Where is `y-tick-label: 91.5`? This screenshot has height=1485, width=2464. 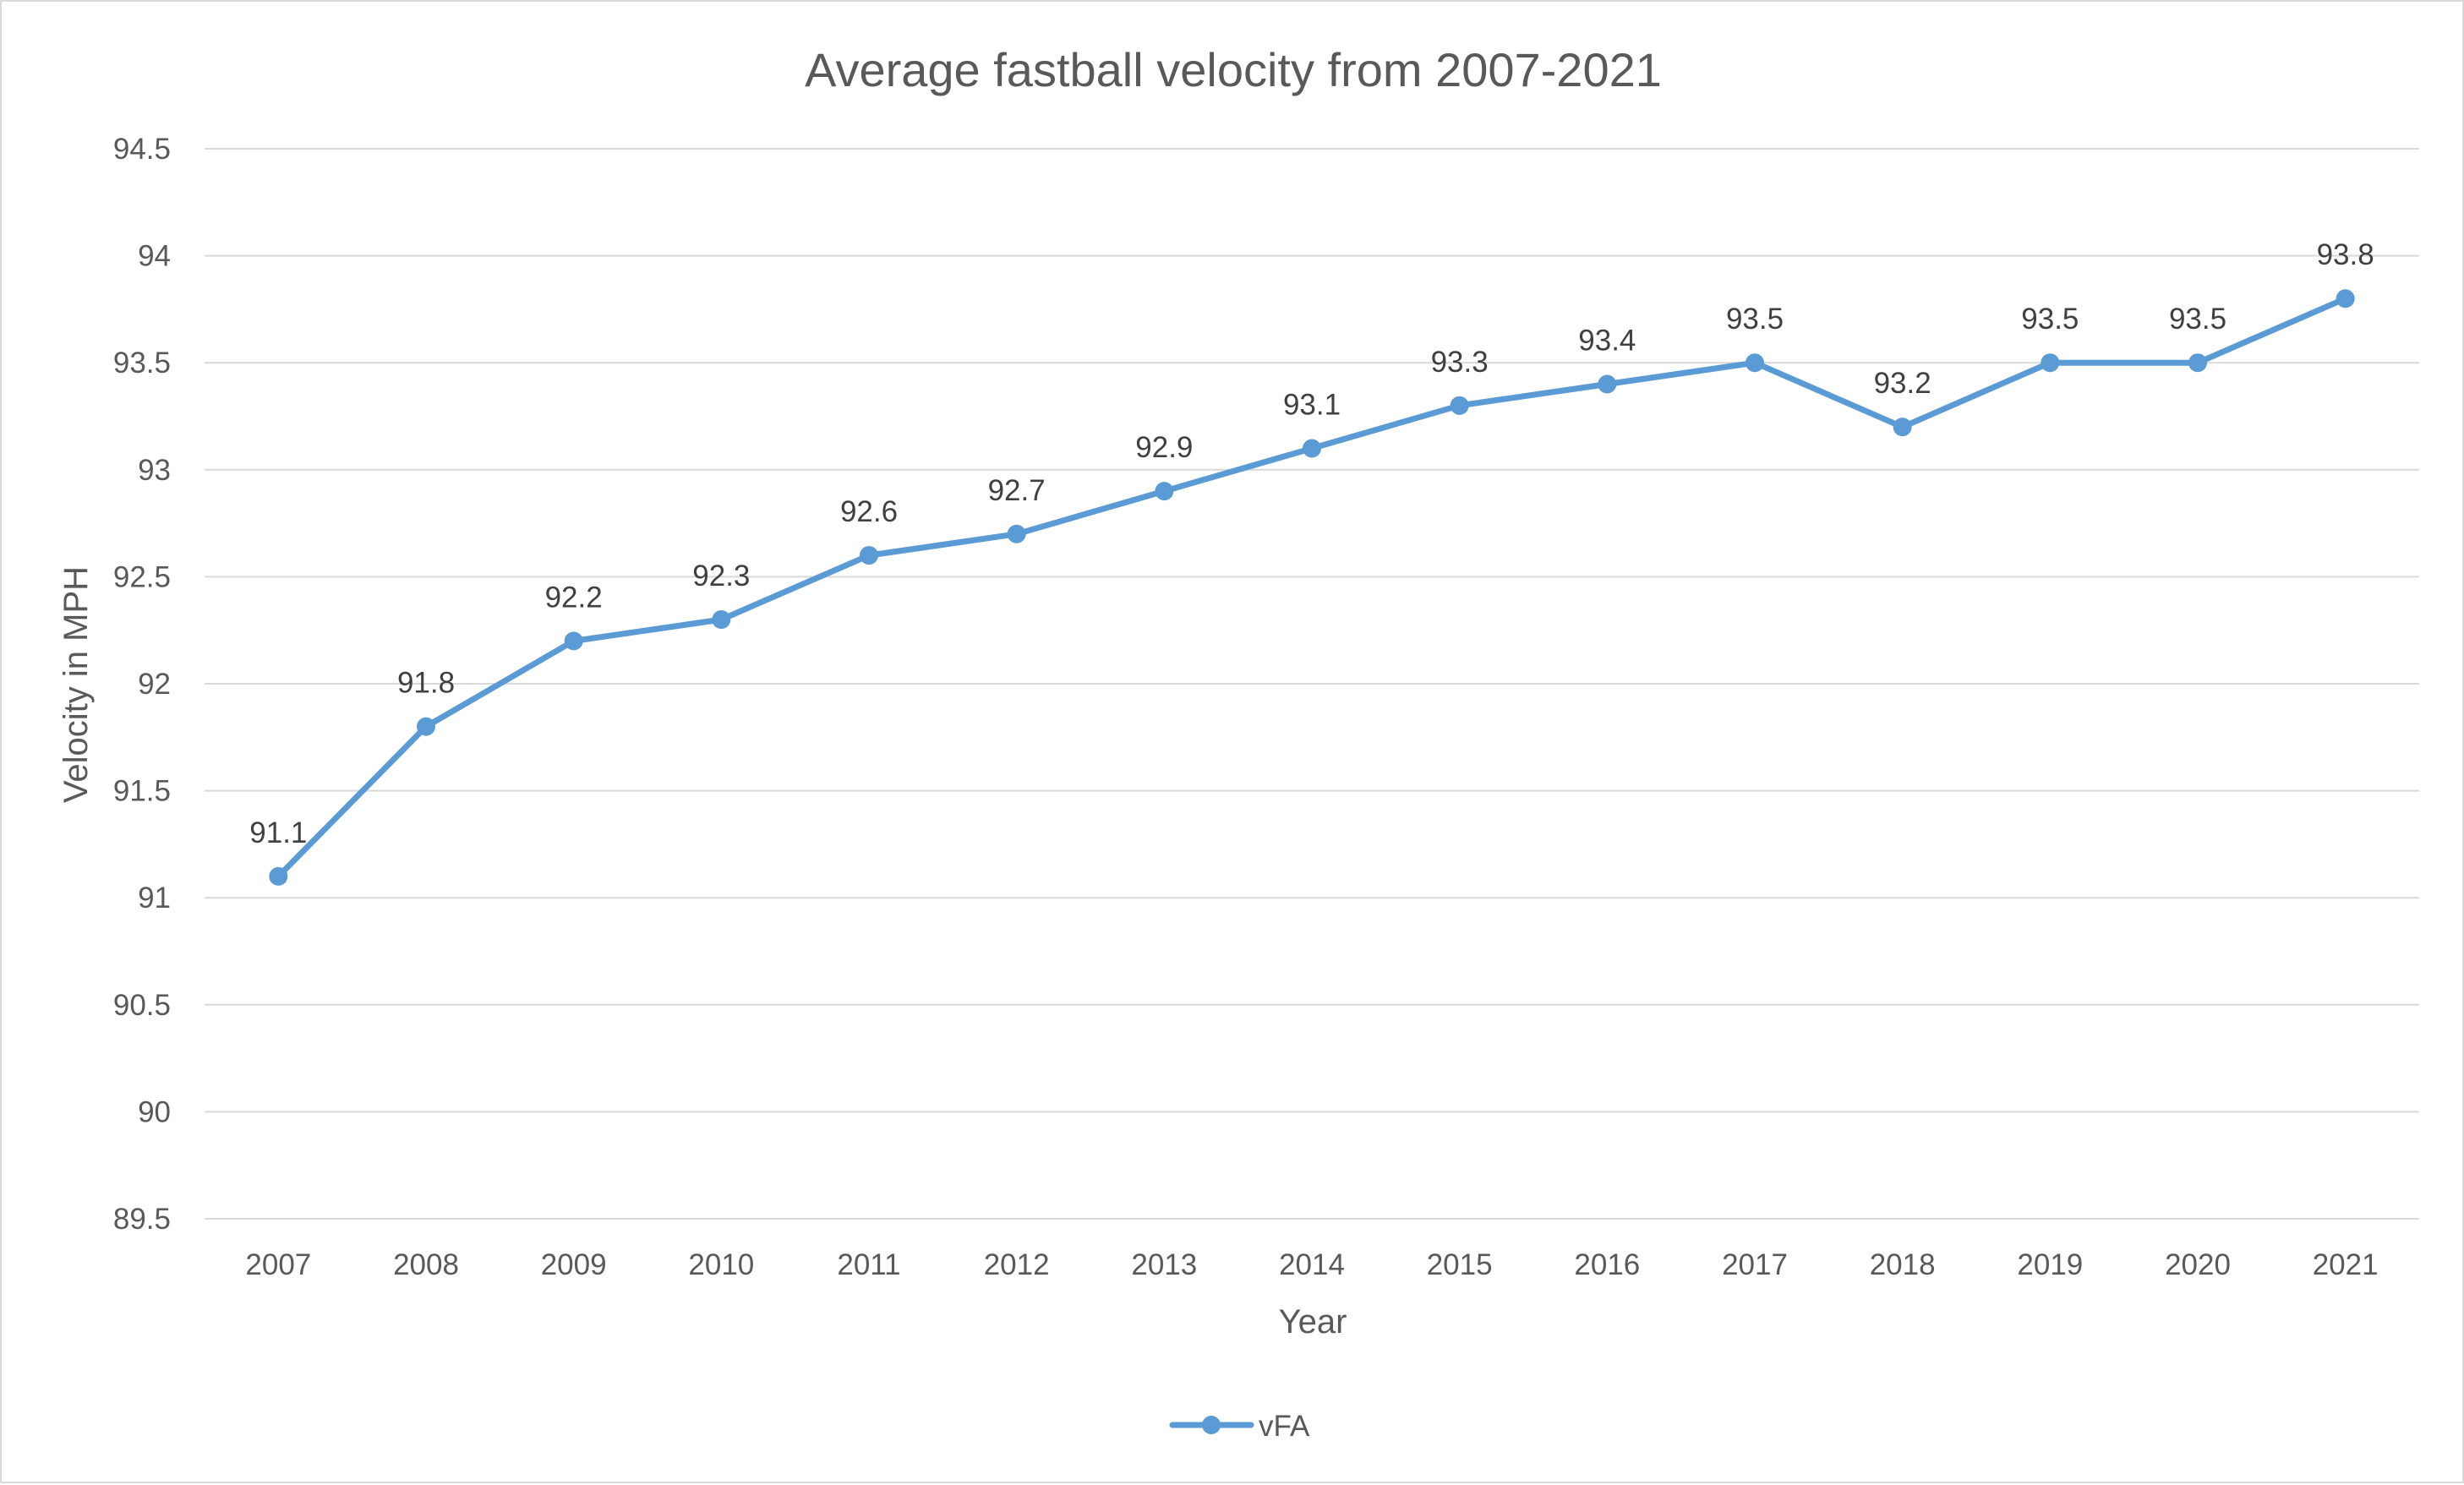 y-tick-label: 91.5 is located at coordinates (142, 791).